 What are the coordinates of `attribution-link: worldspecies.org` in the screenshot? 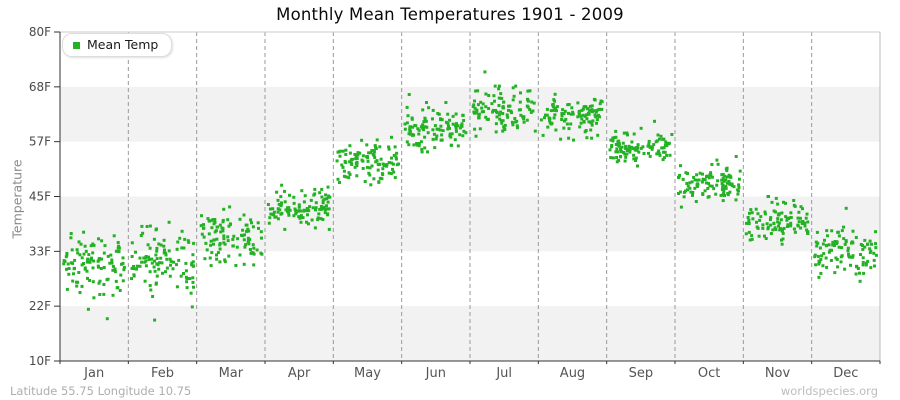 It's located at (829, 391).